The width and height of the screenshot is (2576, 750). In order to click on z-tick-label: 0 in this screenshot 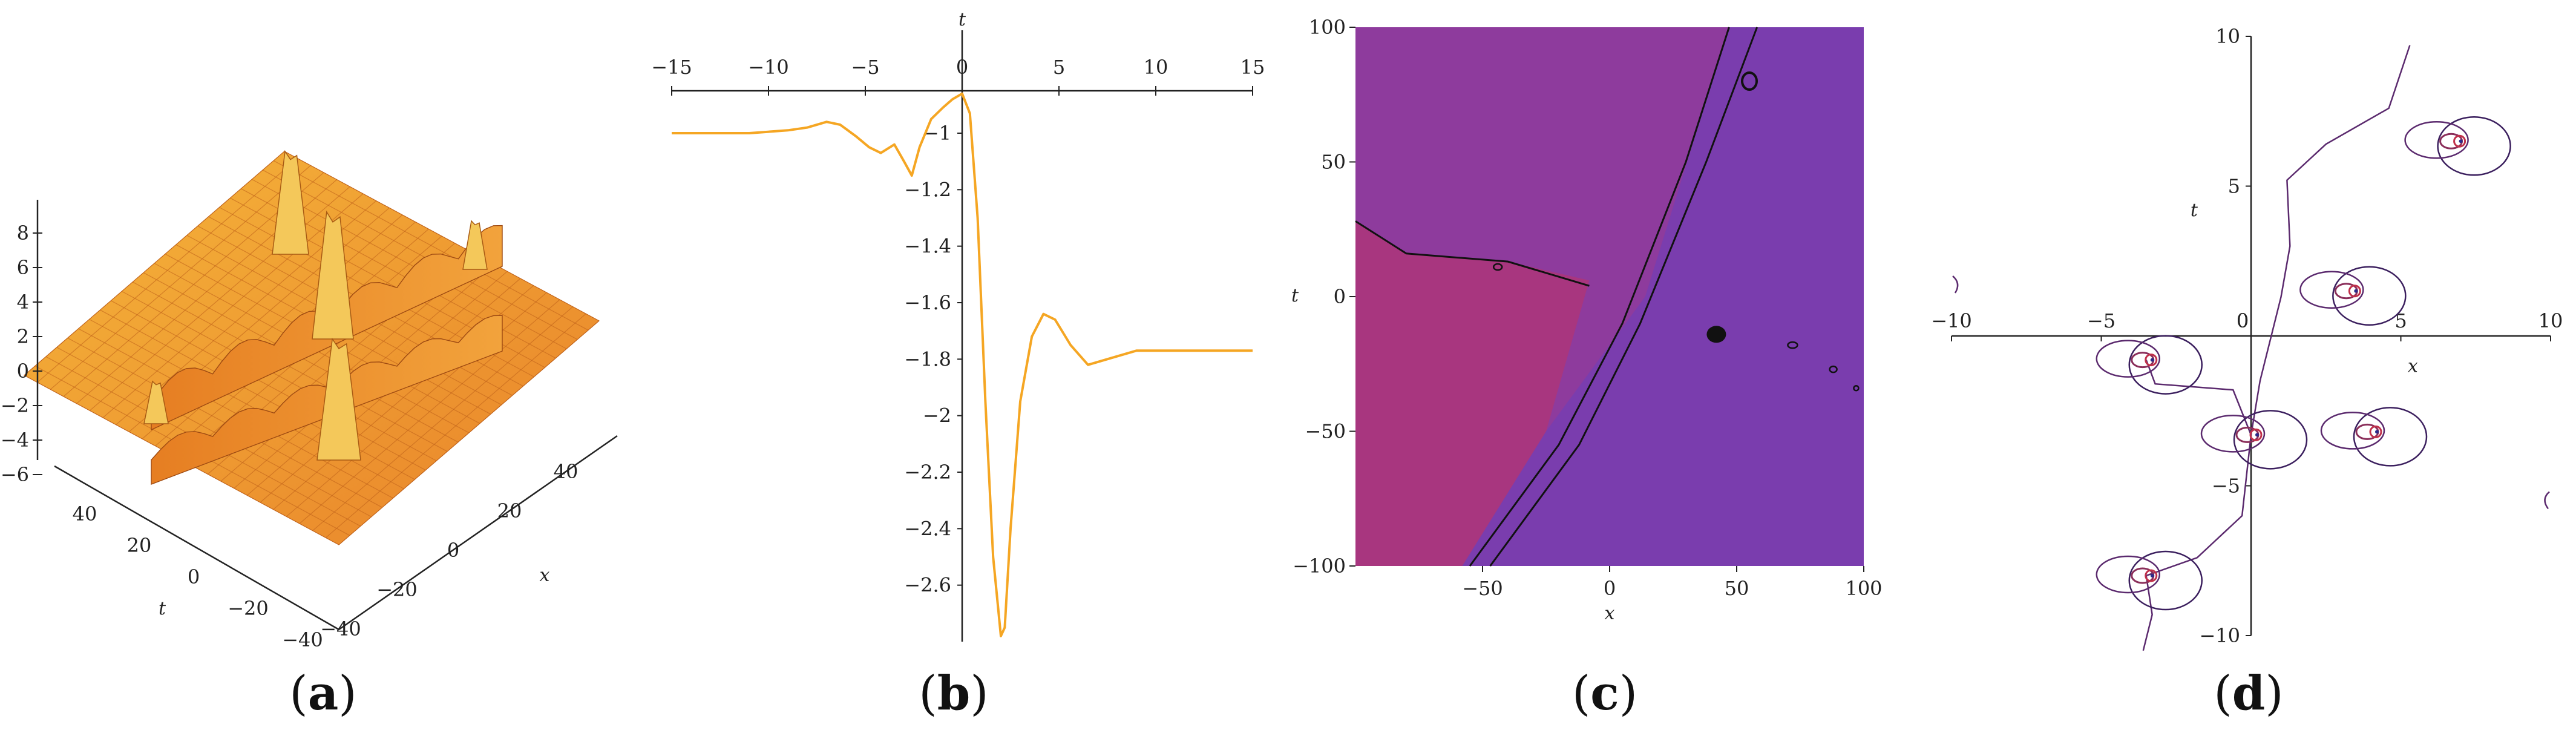, I will do `click(23, 371)`.